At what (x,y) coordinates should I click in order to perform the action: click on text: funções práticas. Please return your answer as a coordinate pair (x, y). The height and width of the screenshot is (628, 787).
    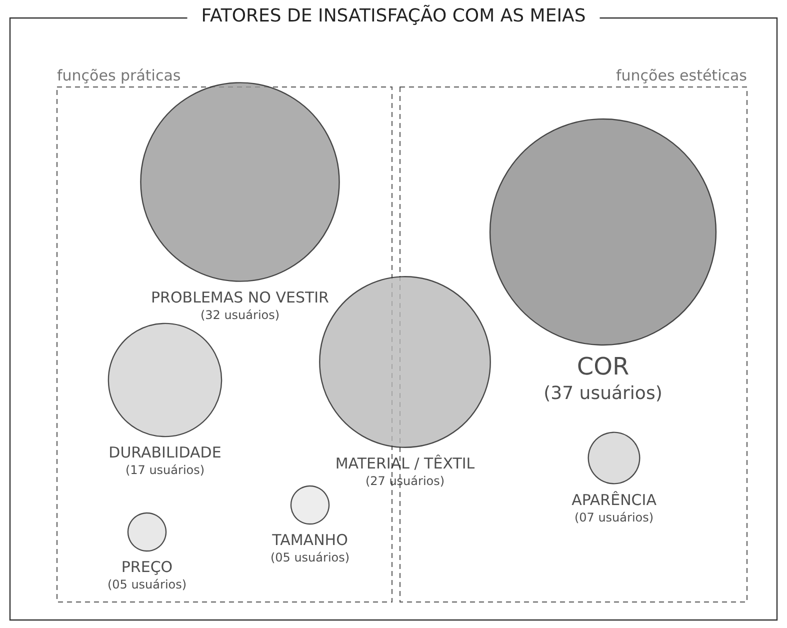
    Looking at the image, I should click on (119, 75).